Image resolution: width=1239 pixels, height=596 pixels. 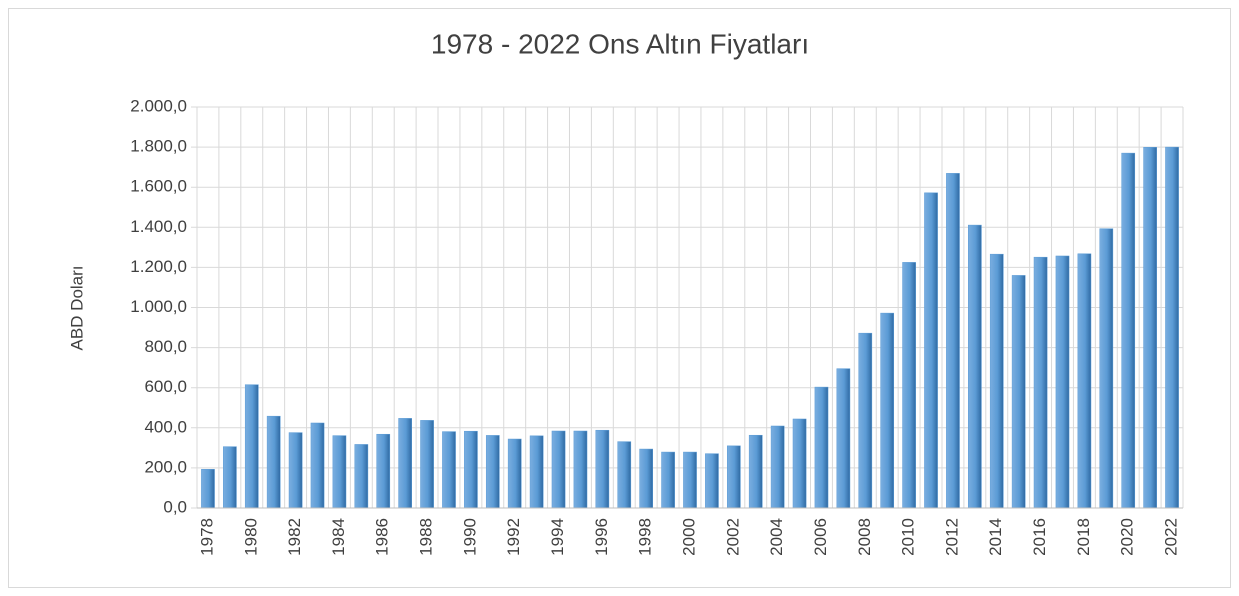 I want to click on x-tick-label: 1984, so click(x=338, y=537).